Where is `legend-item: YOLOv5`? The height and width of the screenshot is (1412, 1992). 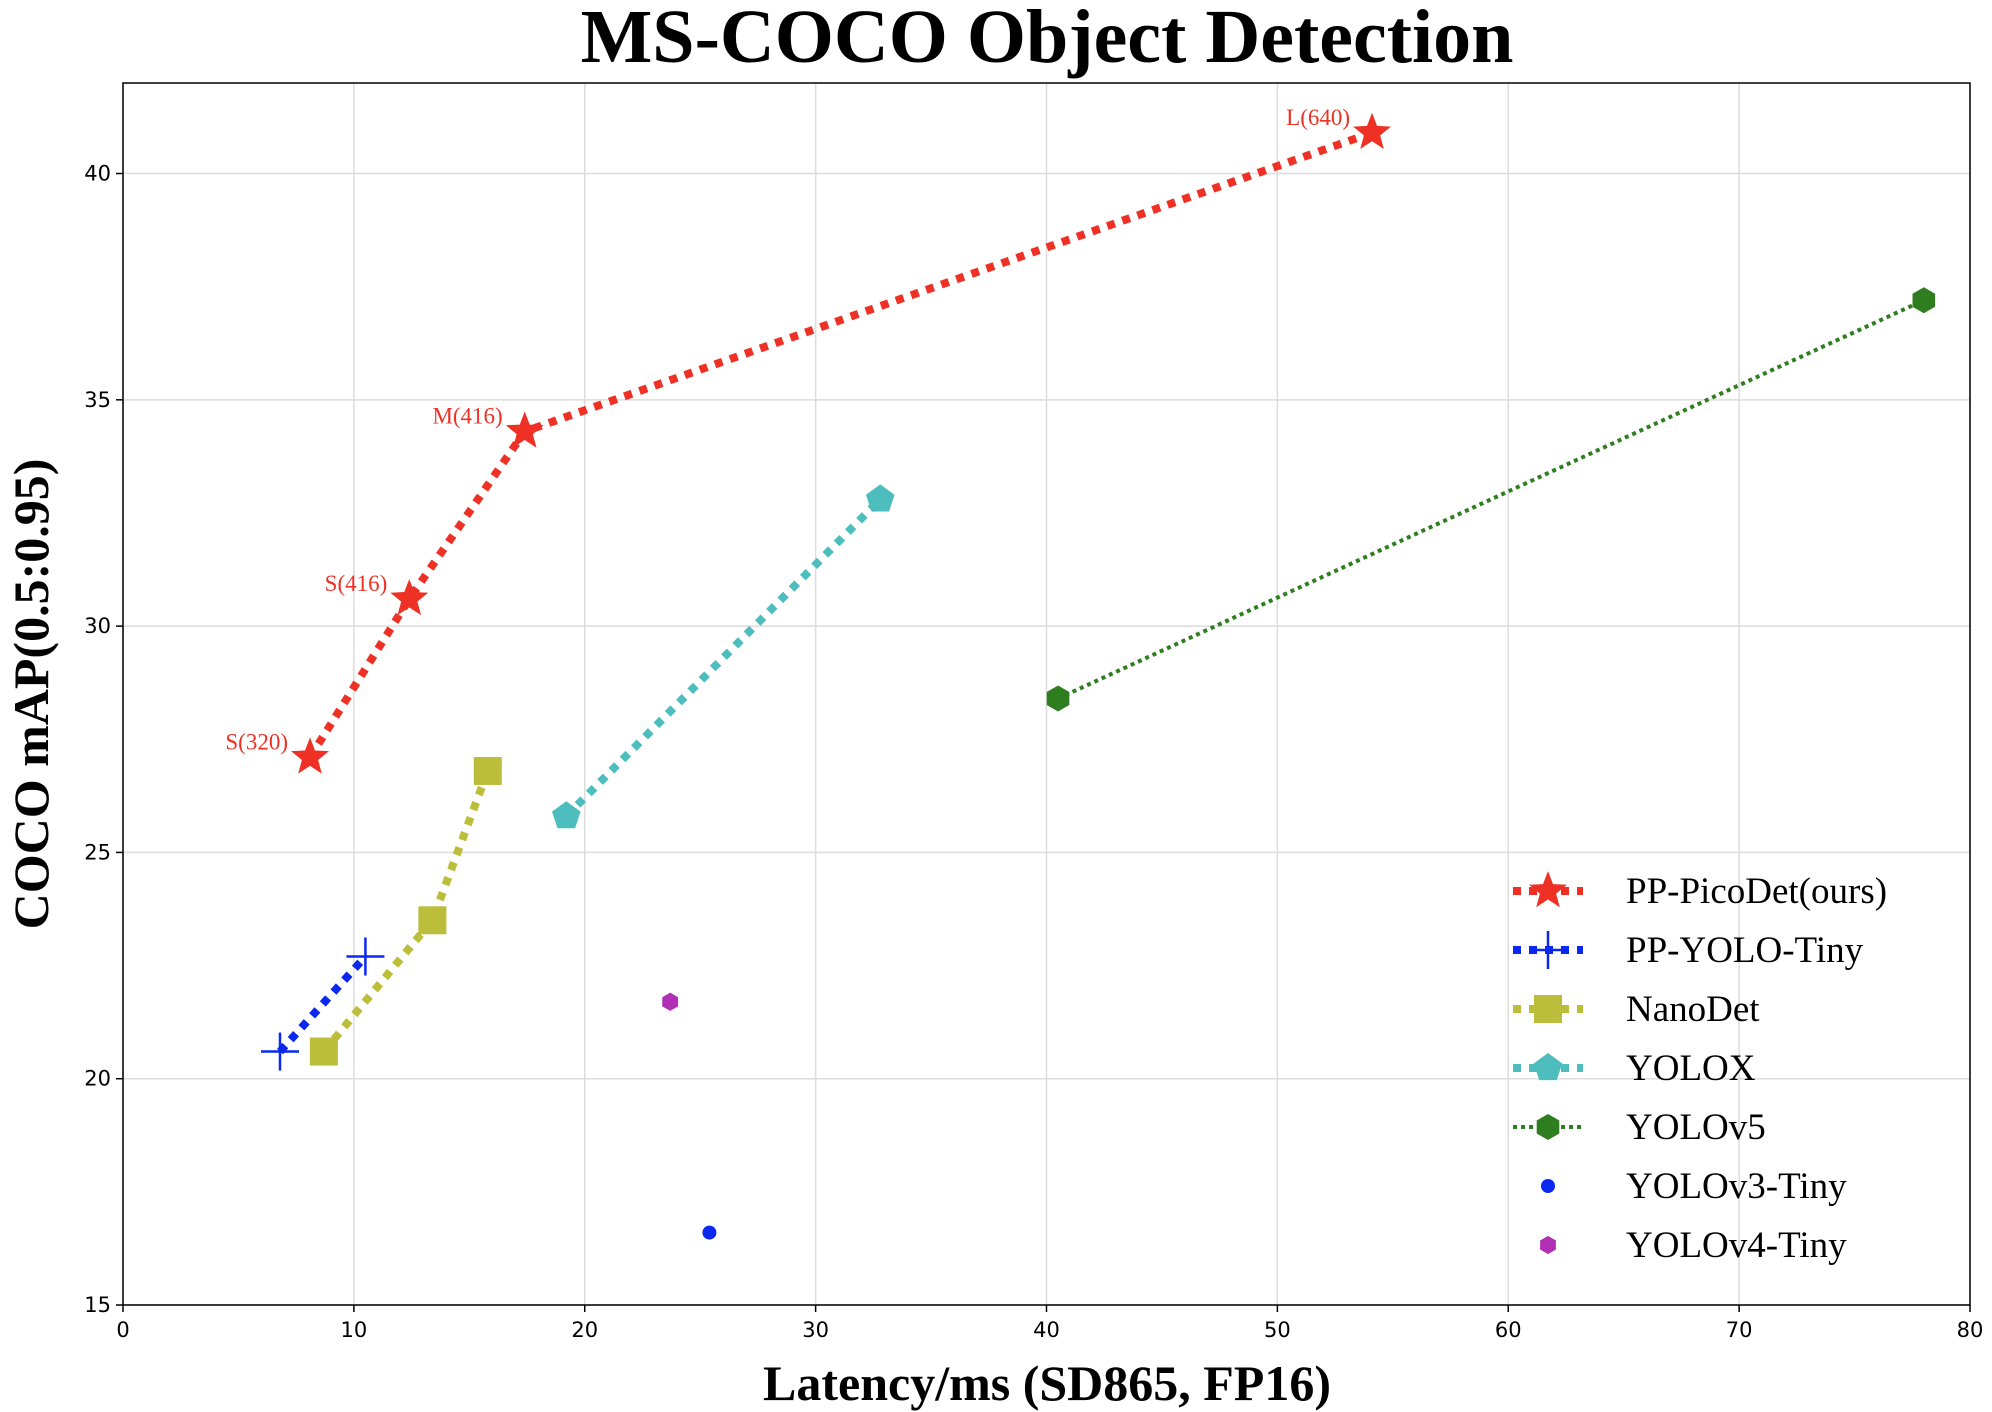
legend-item: YOLOv5 is located at coordinates (1639, 1127).